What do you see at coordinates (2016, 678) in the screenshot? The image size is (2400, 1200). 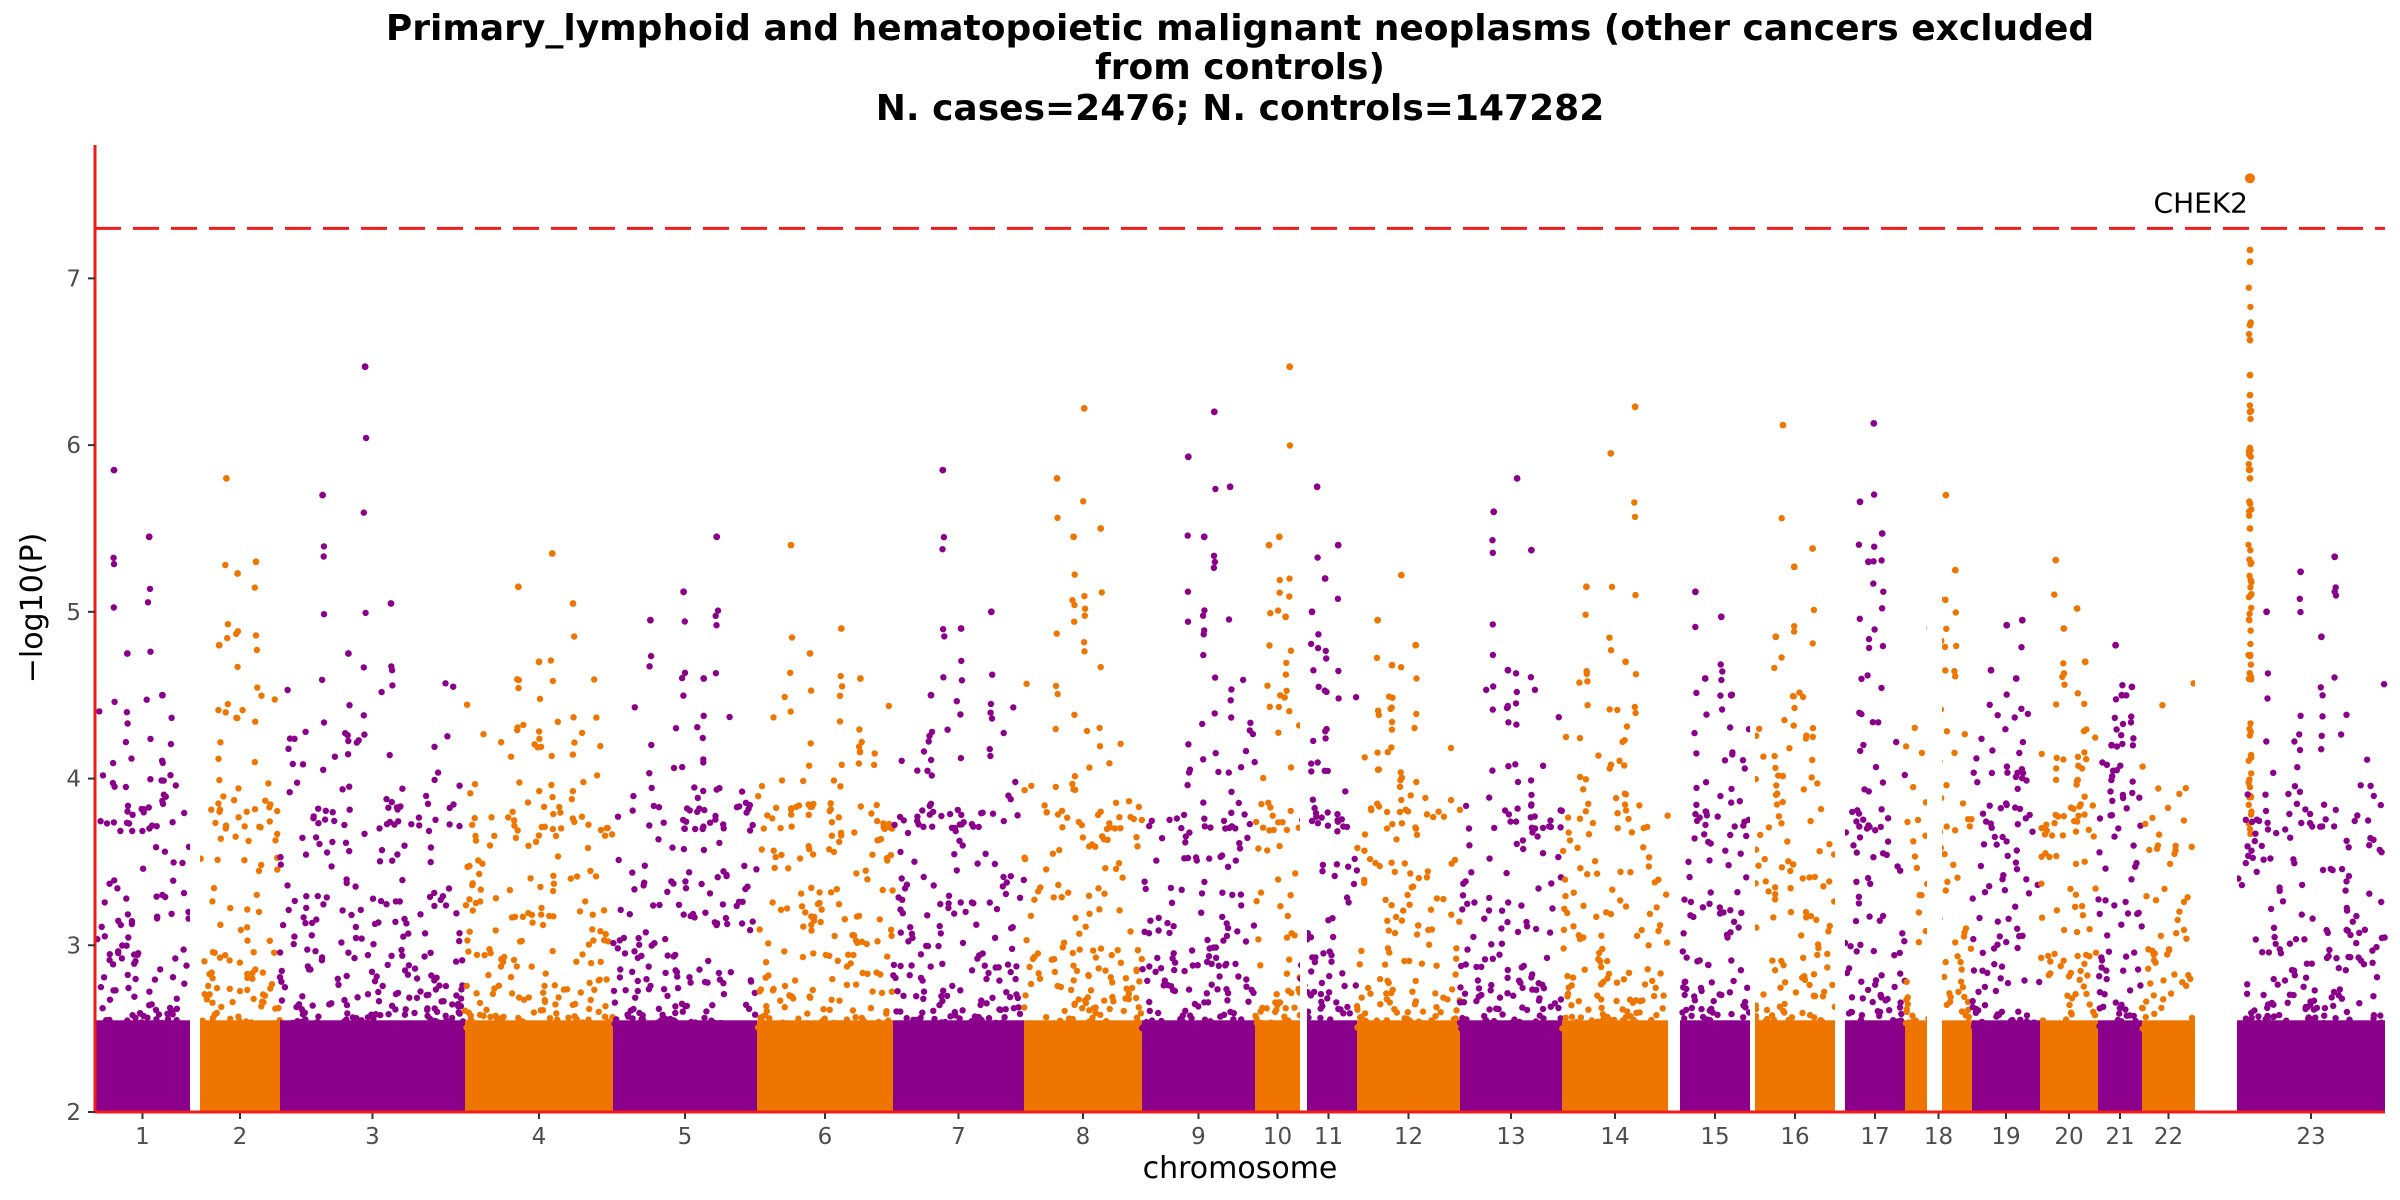 I see `chromosome-19-peak` at bounding box center [2016, 678].